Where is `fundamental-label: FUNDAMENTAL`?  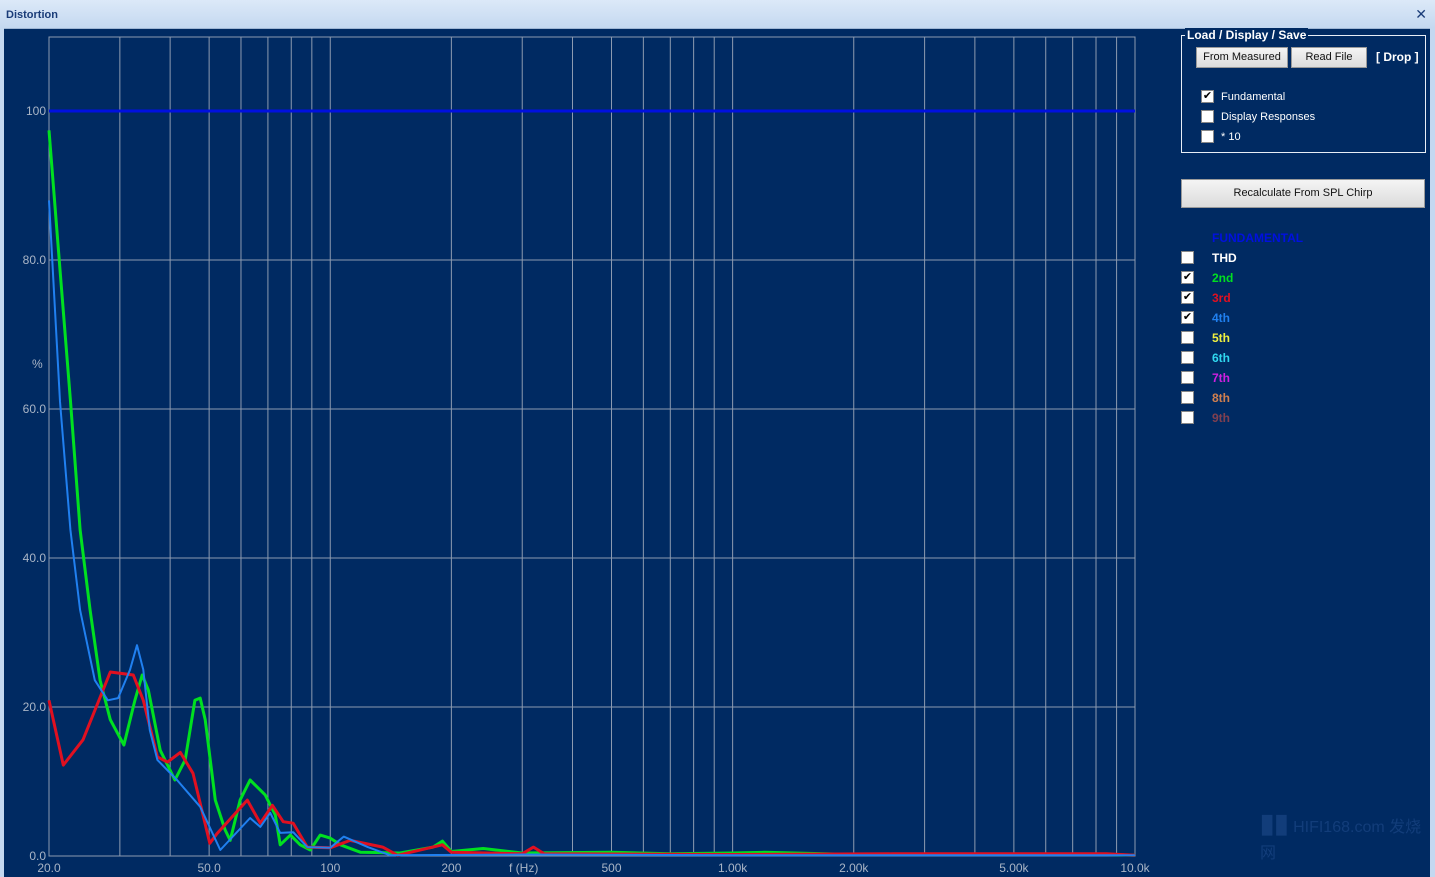 fundamental-label: FUNDAMENTAL is located at coordinates (1258, 238).